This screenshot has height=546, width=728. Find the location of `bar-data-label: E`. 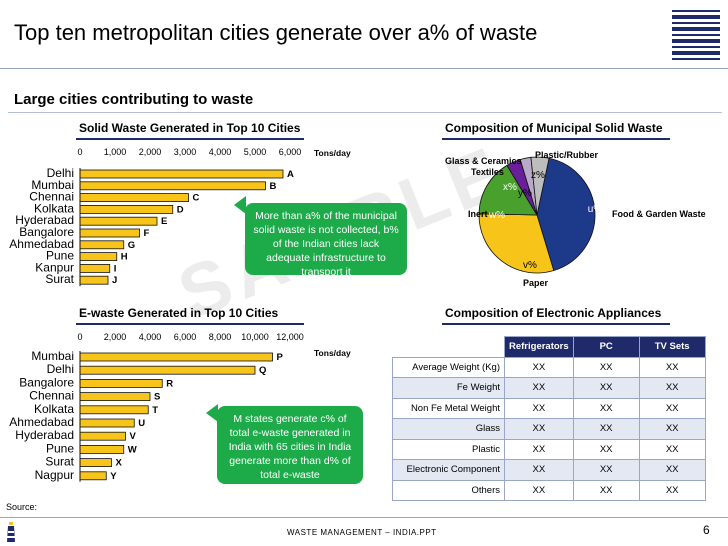

bar-data-label: E is located at coordinates (164, 221).